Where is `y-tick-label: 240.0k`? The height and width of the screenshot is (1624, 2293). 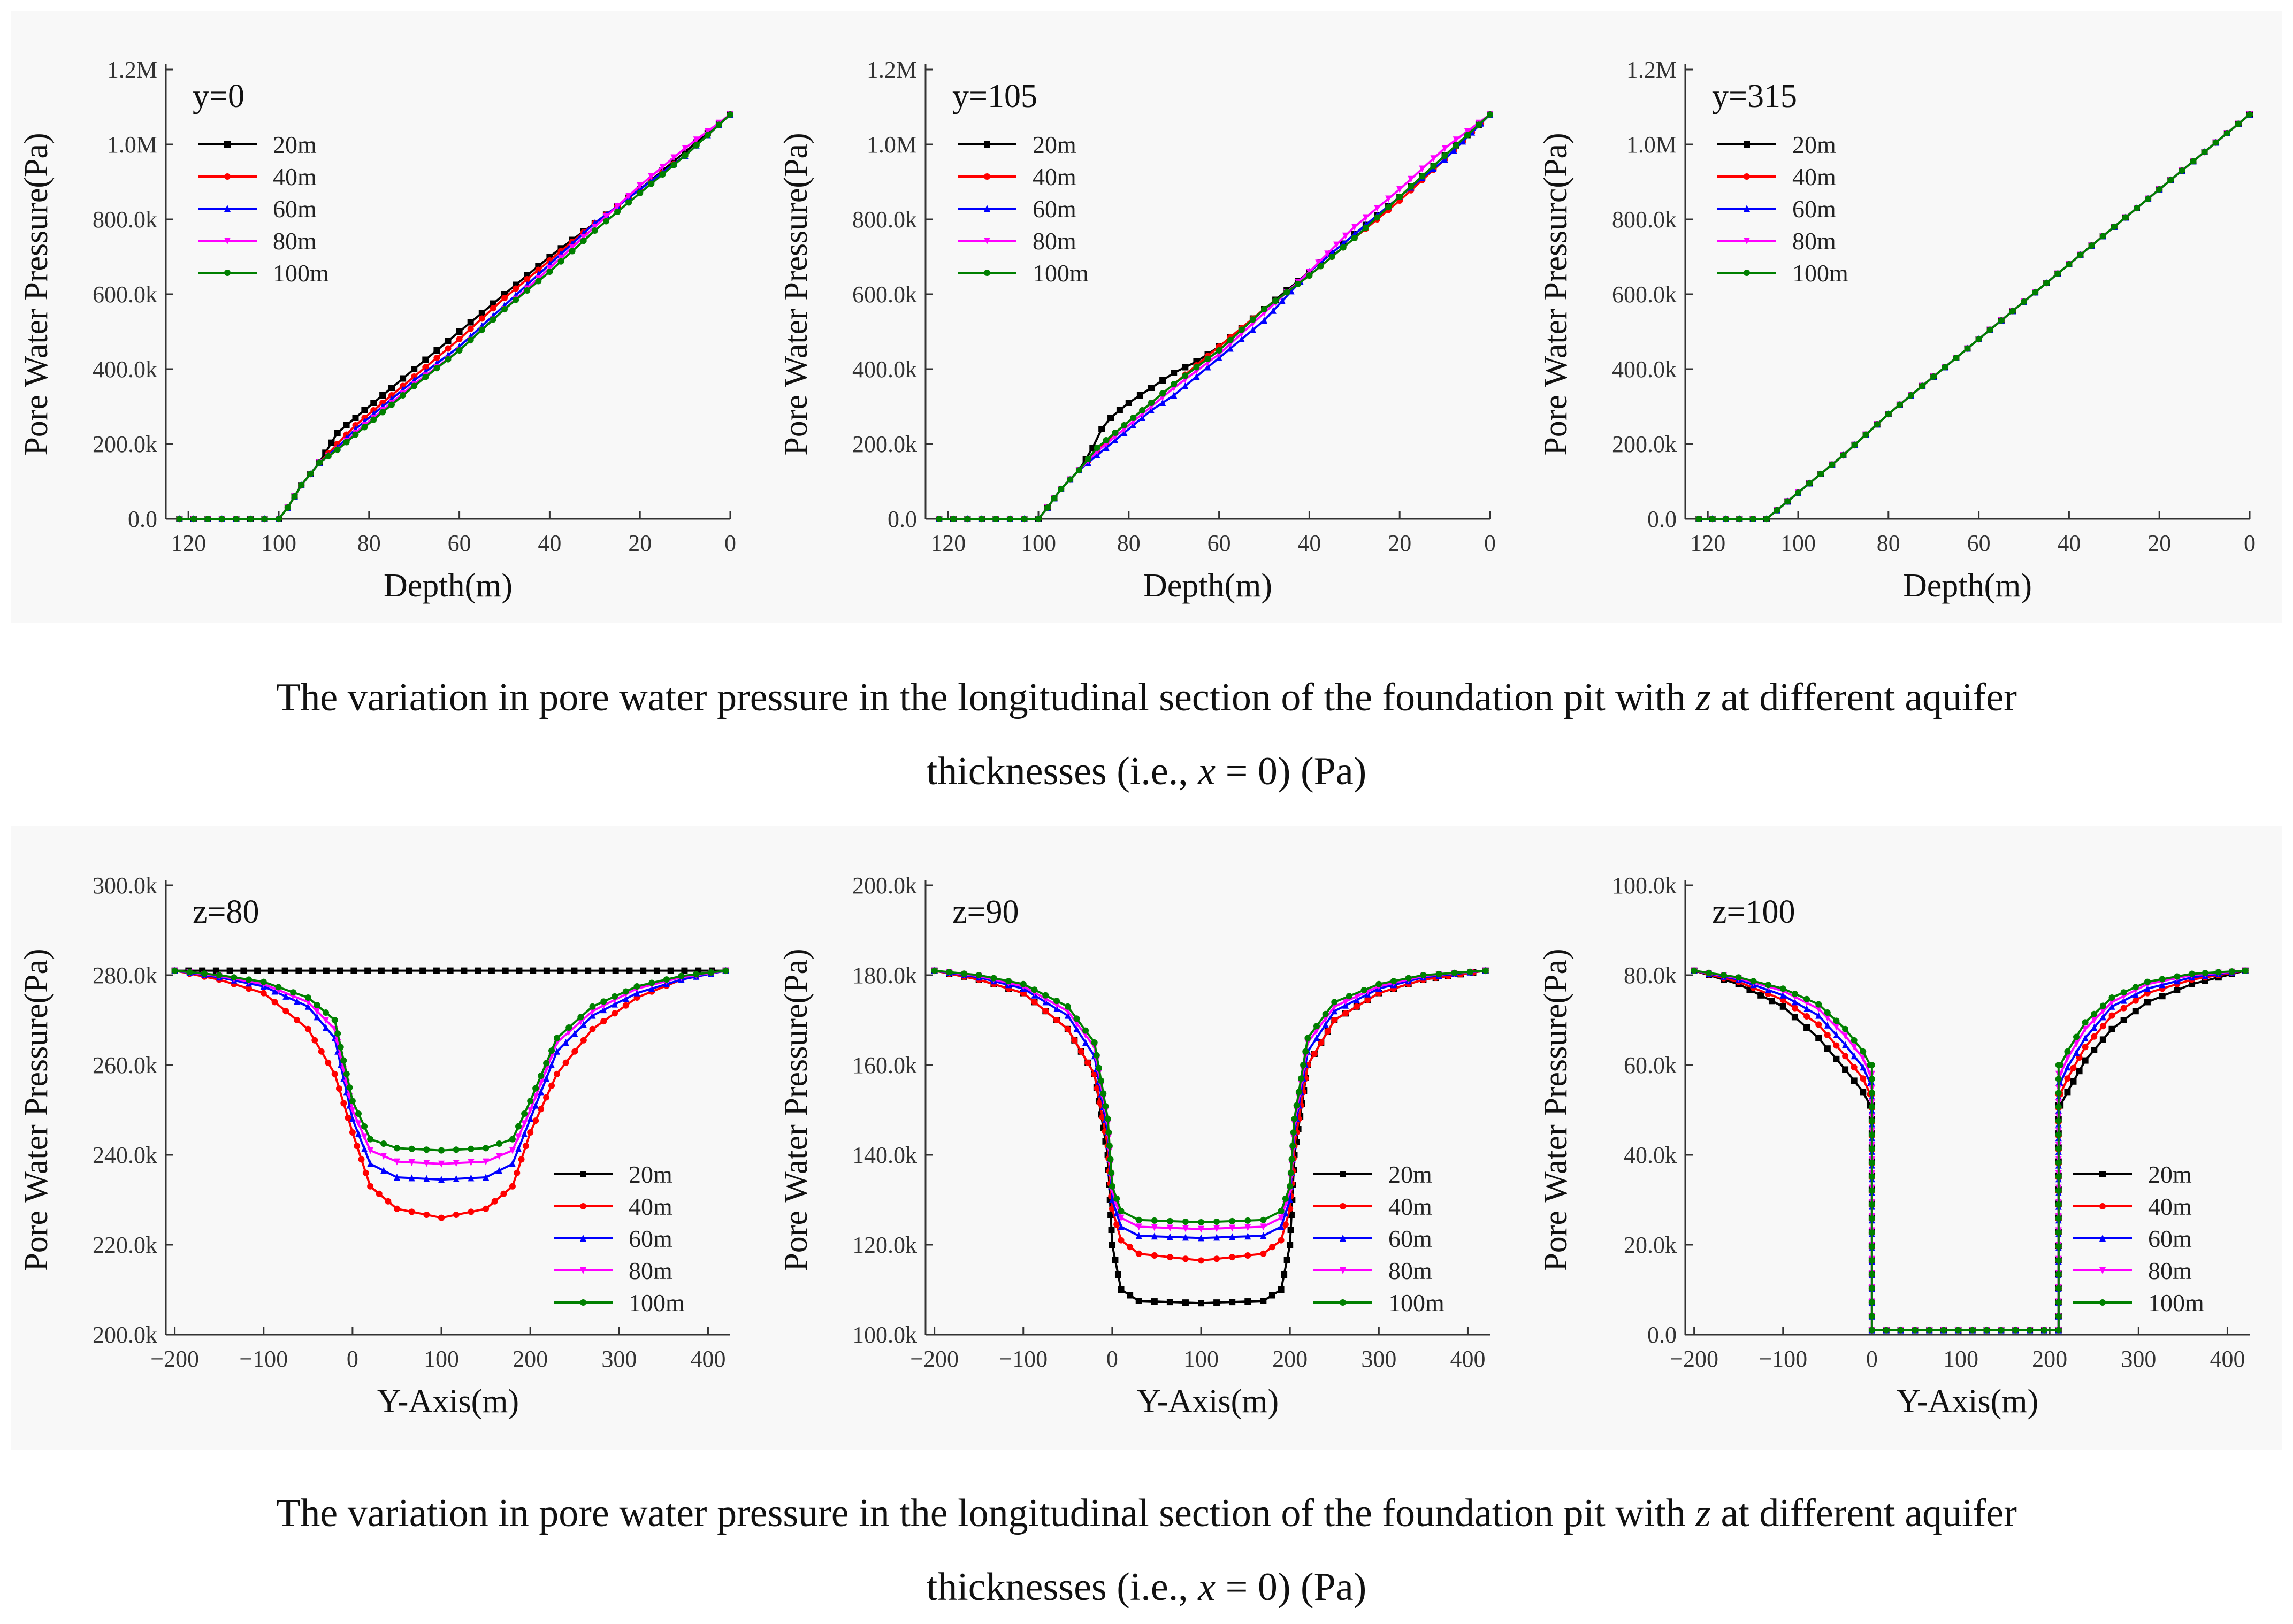
y-tick-label: 240.0k is located at coordinates (125, 1155).